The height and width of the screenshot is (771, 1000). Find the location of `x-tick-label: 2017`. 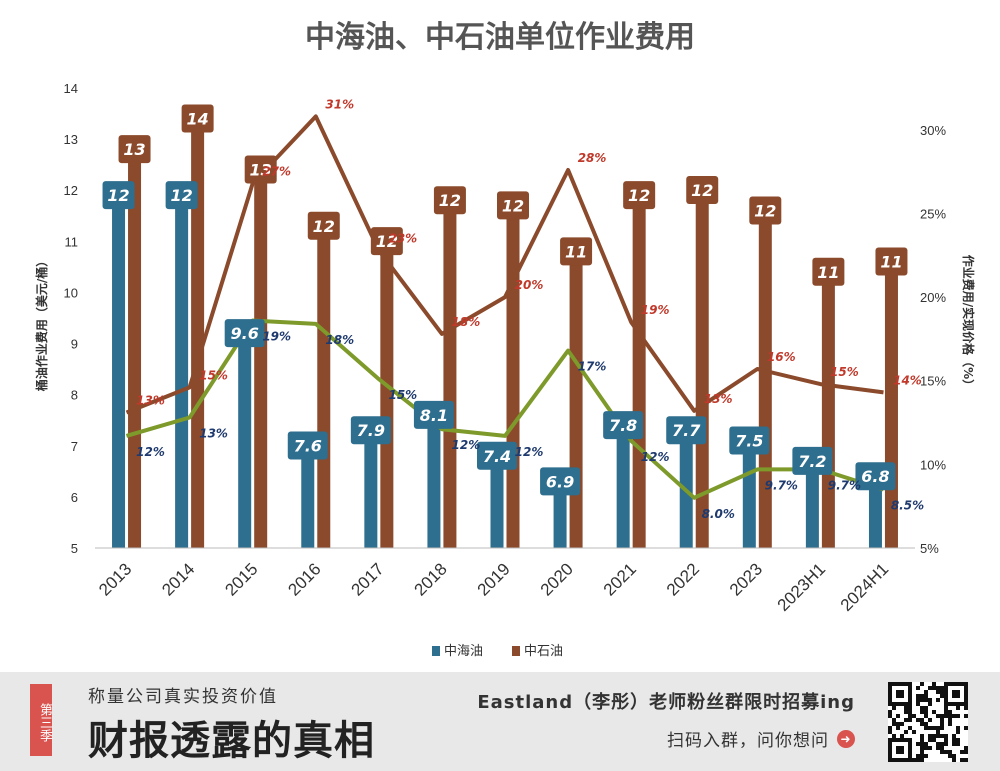

x-tick-label: 2017 is located at coordinates (367, 579).